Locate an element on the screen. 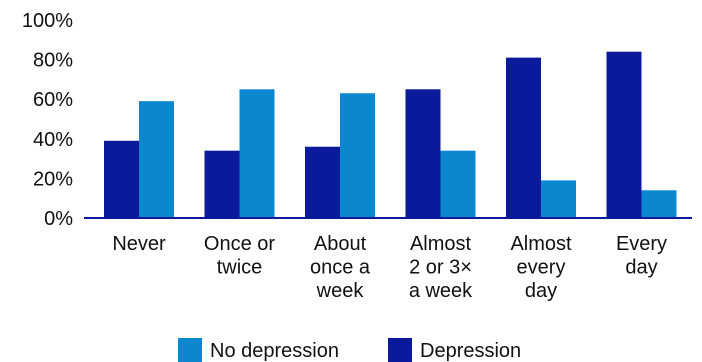 Image resolution: width=702 pixels, height=362 pixels. y-tick-label: 20% is located at coordinates (53, 179).